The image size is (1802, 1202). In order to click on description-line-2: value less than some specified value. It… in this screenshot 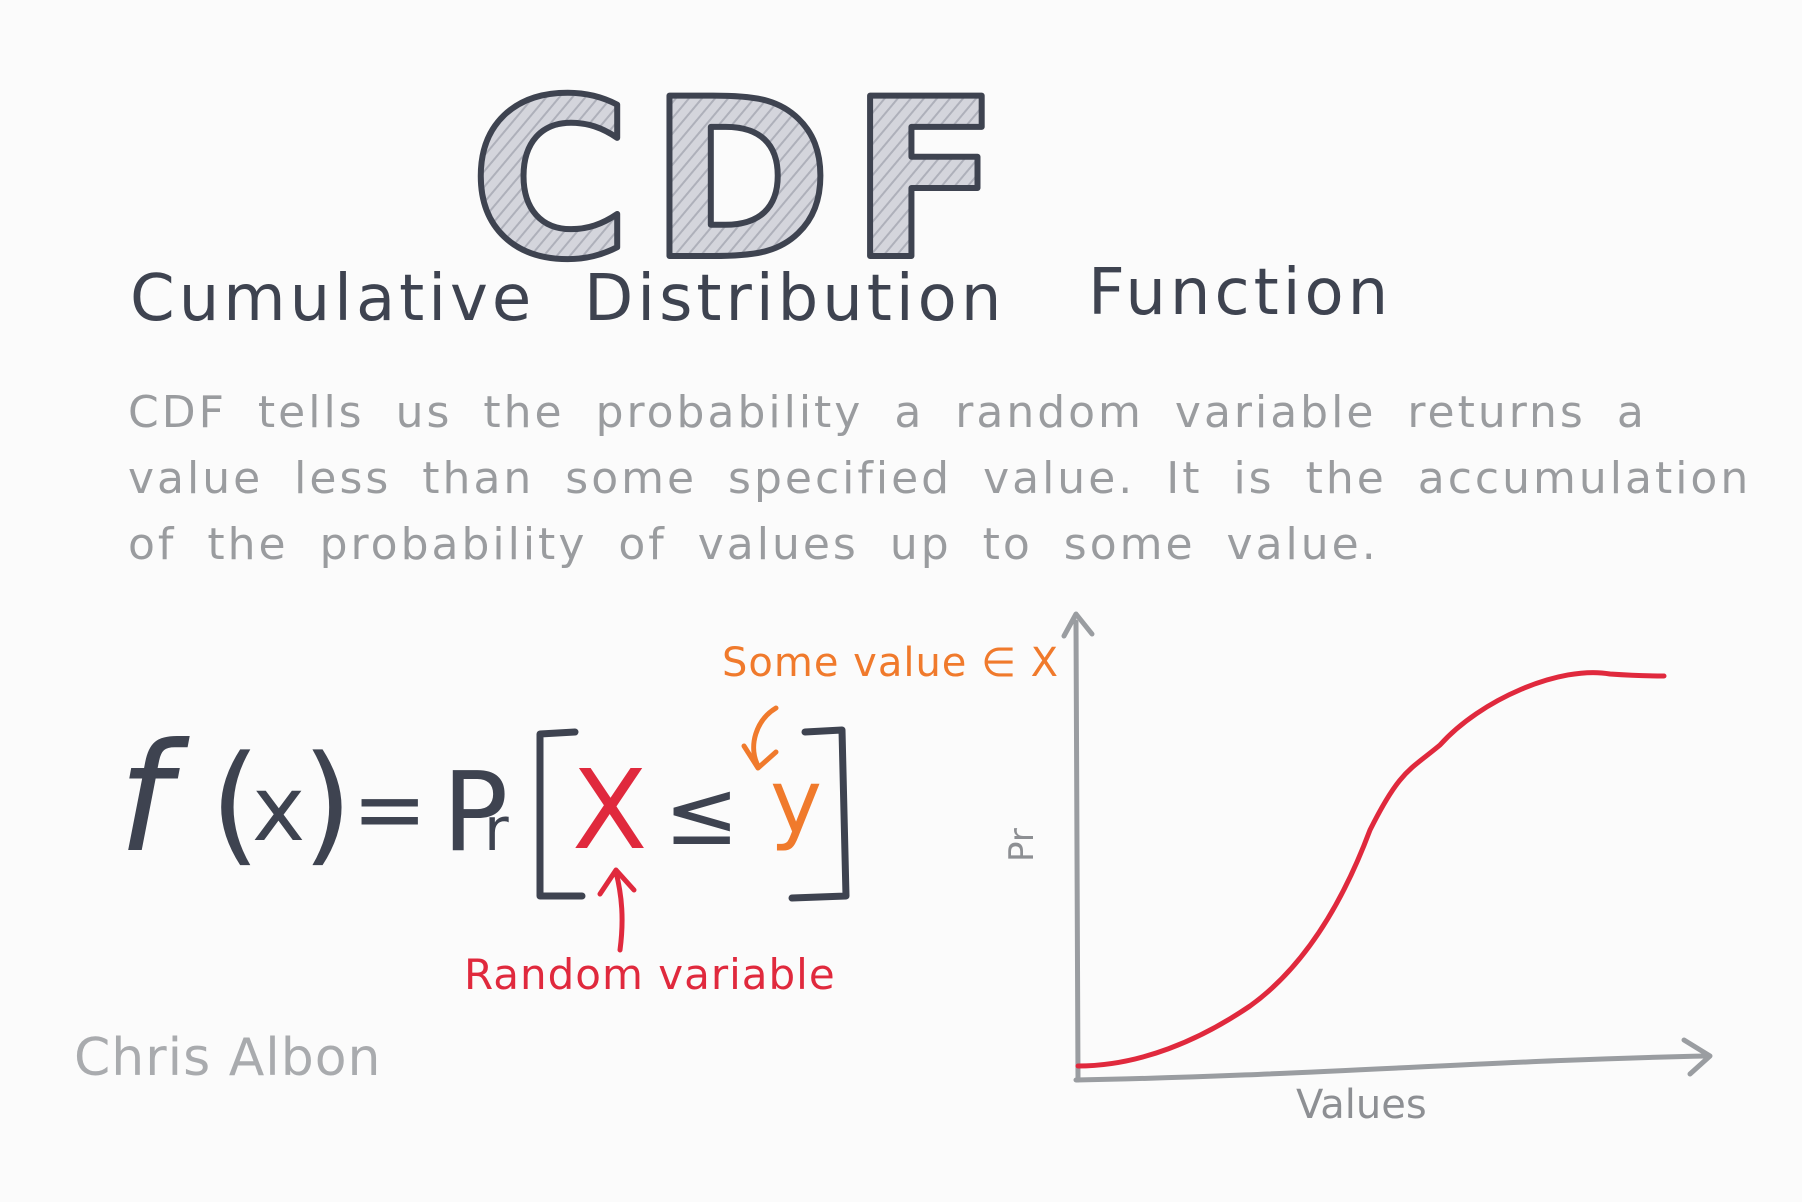, I will do `click(940, 478)`.